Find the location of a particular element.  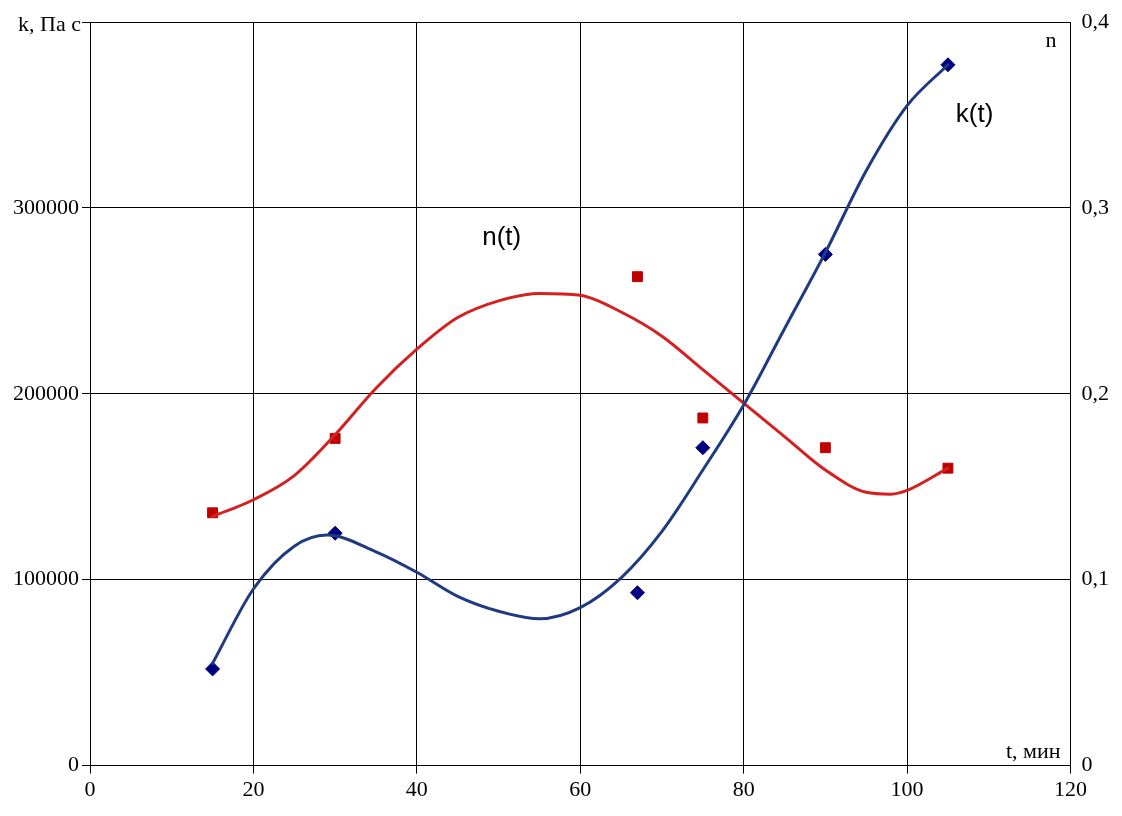

y2-axis-title: n is located at coordinates (1051, 39).